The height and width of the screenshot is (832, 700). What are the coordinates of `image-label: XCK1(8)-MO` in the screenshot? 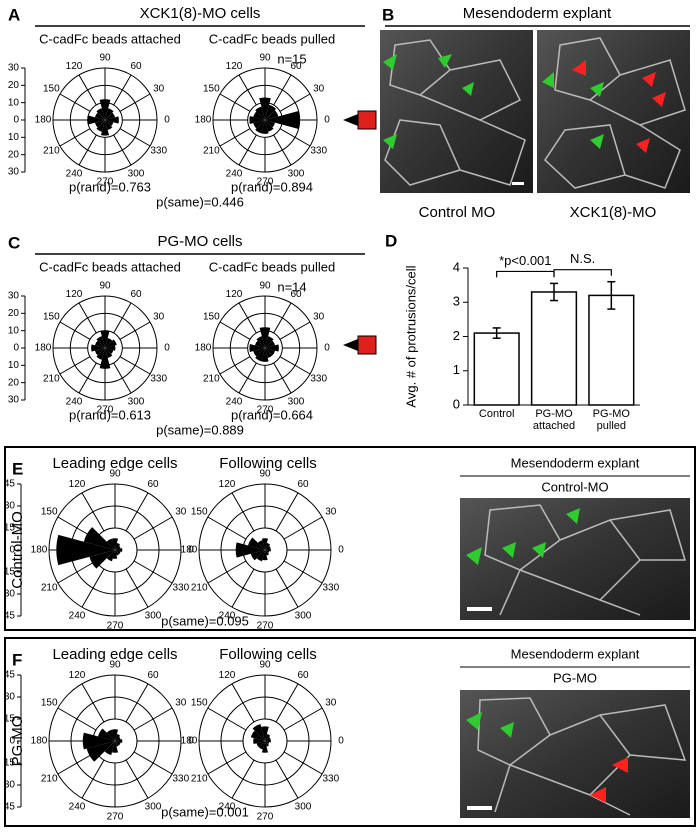 It's located at (613, 212).